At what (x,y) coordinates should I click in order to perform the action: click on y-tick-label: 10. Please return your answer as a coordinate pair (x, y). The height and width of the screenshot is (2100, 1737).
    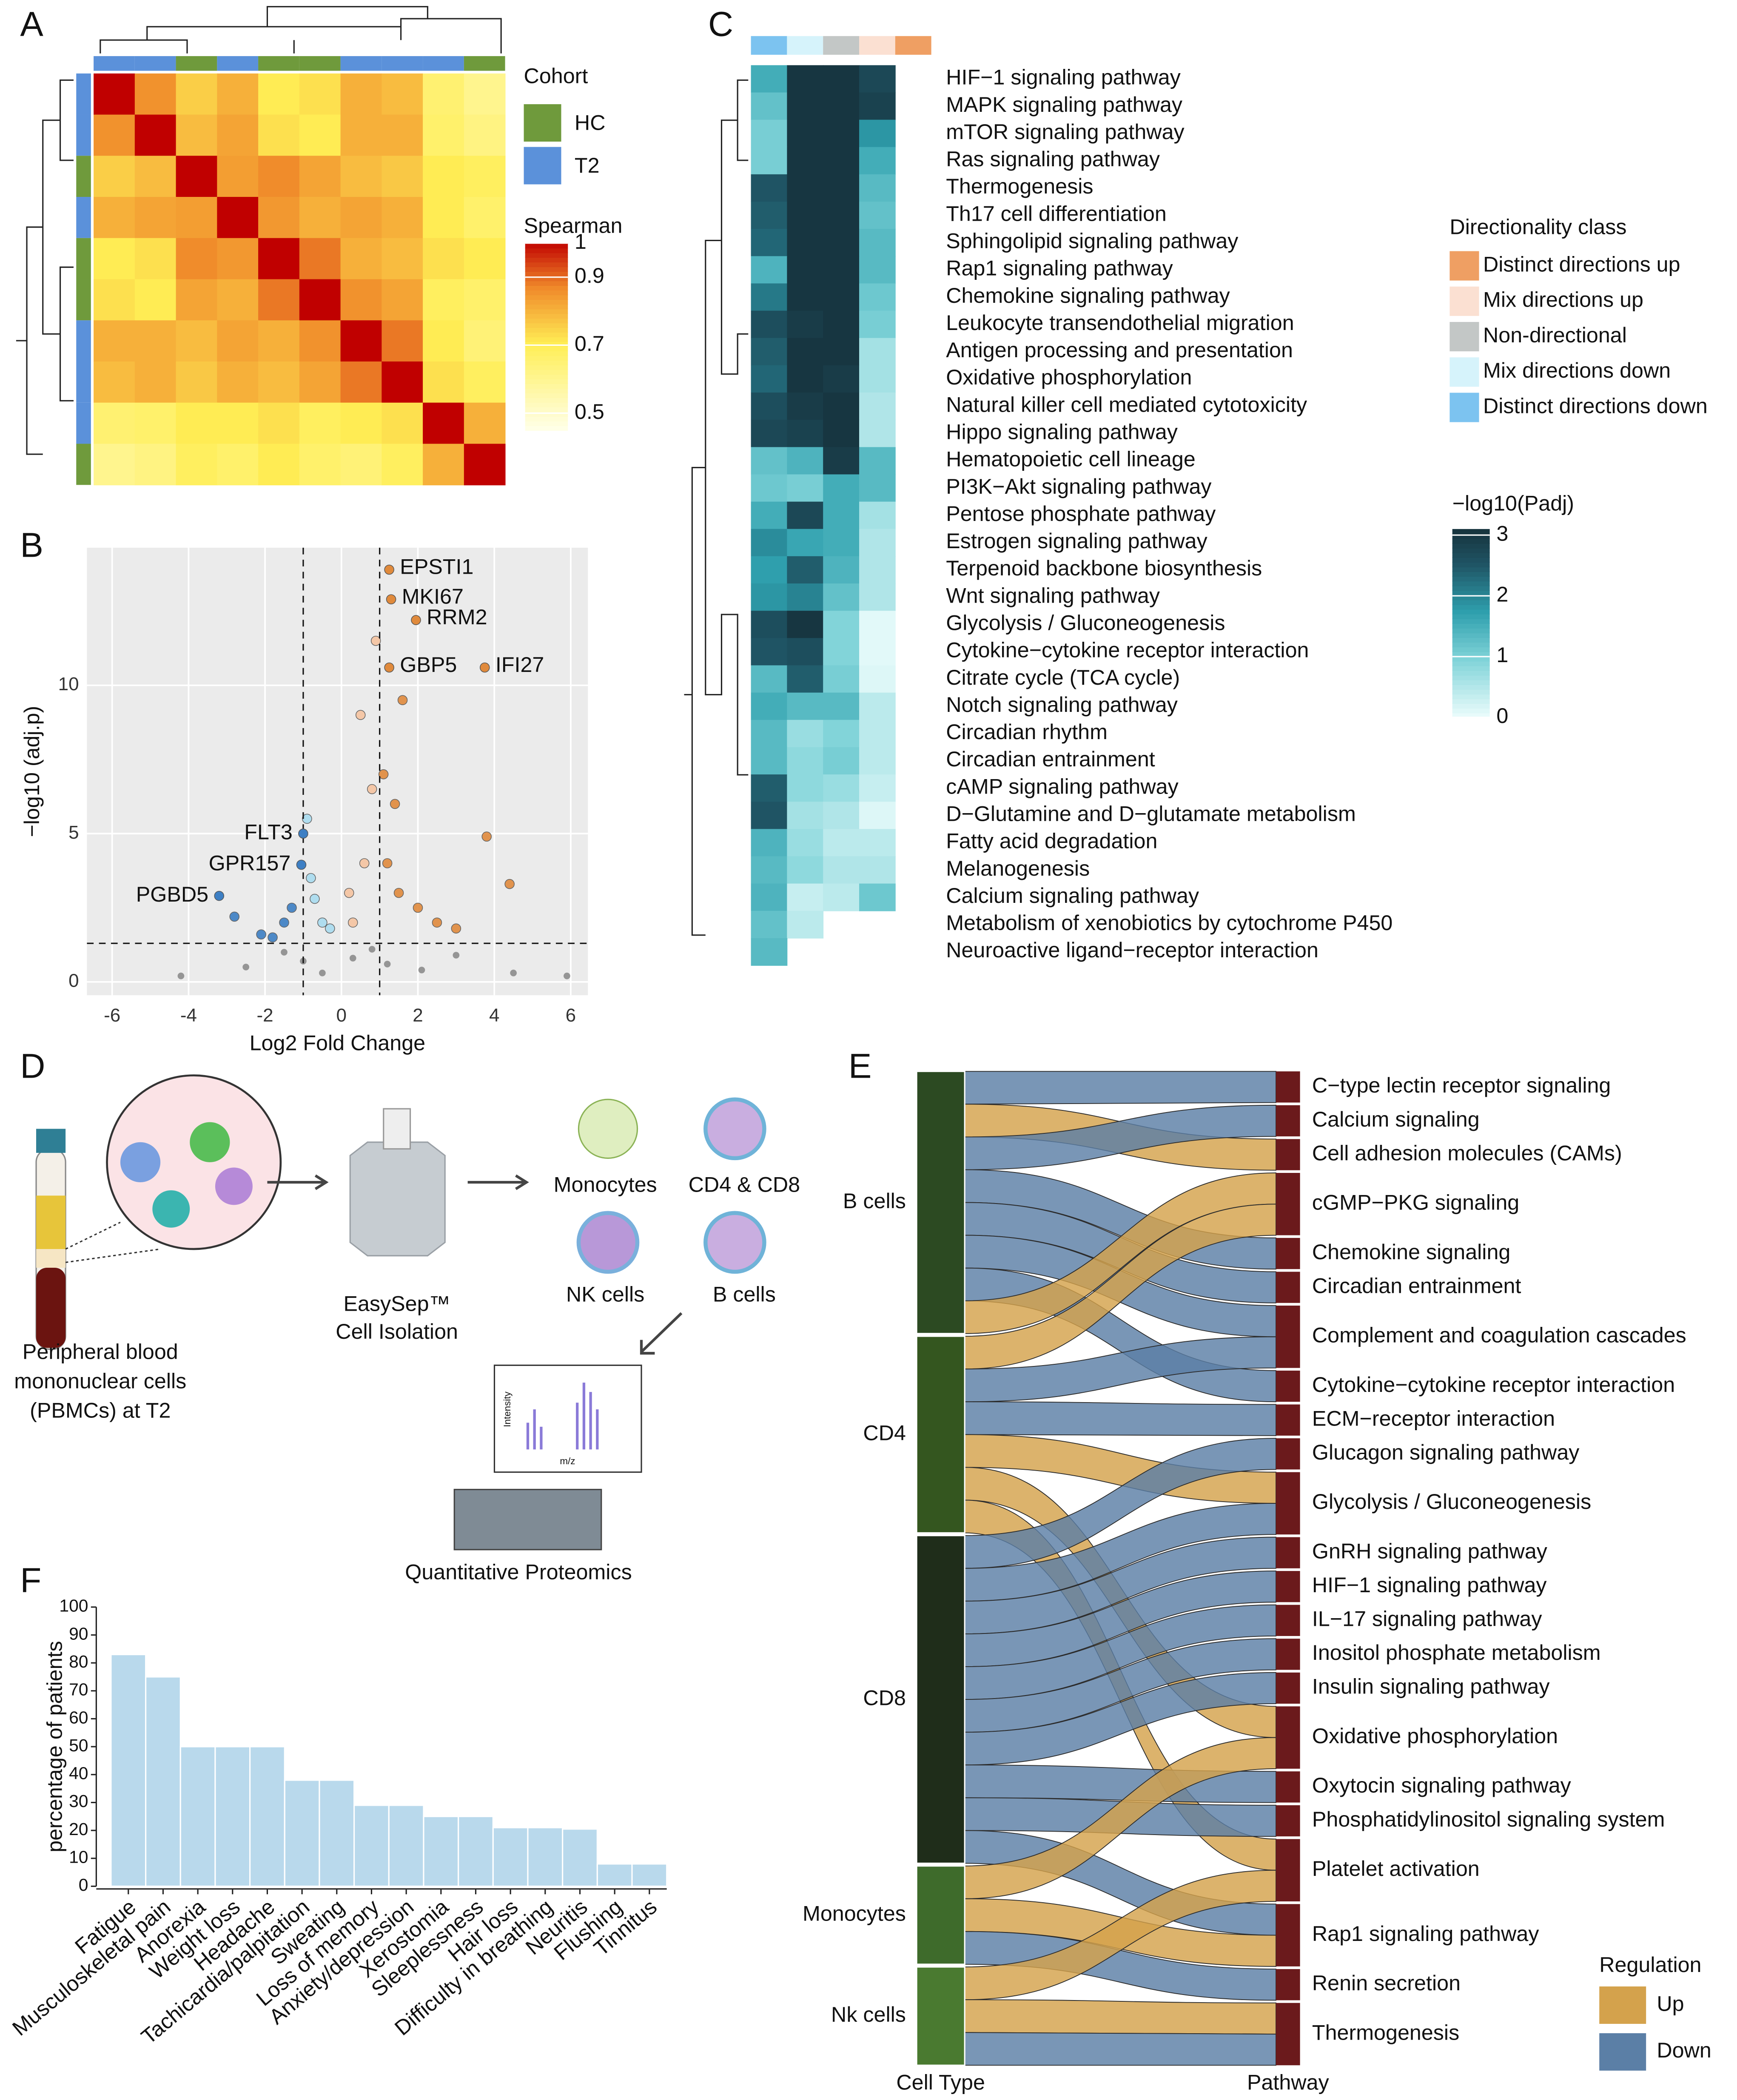
    Looking at the image, I should click on (68, 684).